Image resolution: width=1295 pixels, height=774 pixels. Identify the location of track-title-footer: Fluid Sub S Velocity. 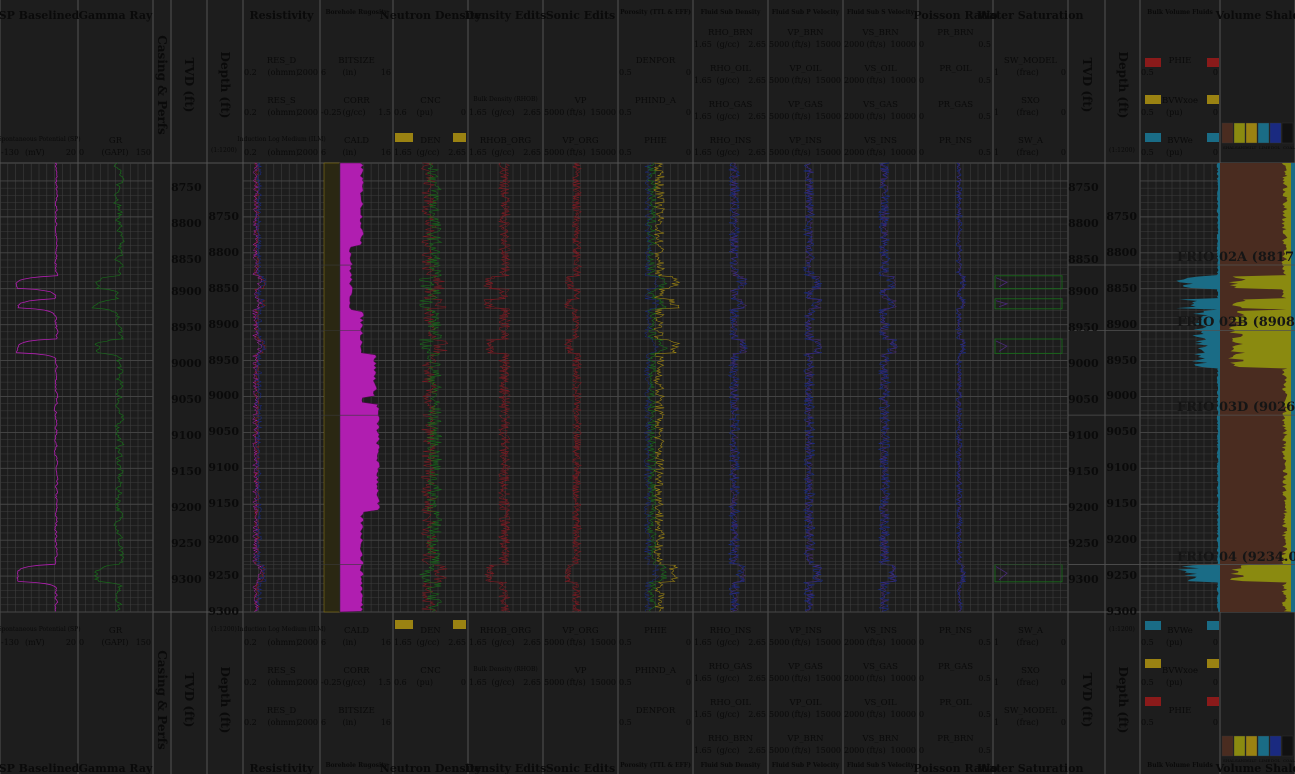
(880, 765).